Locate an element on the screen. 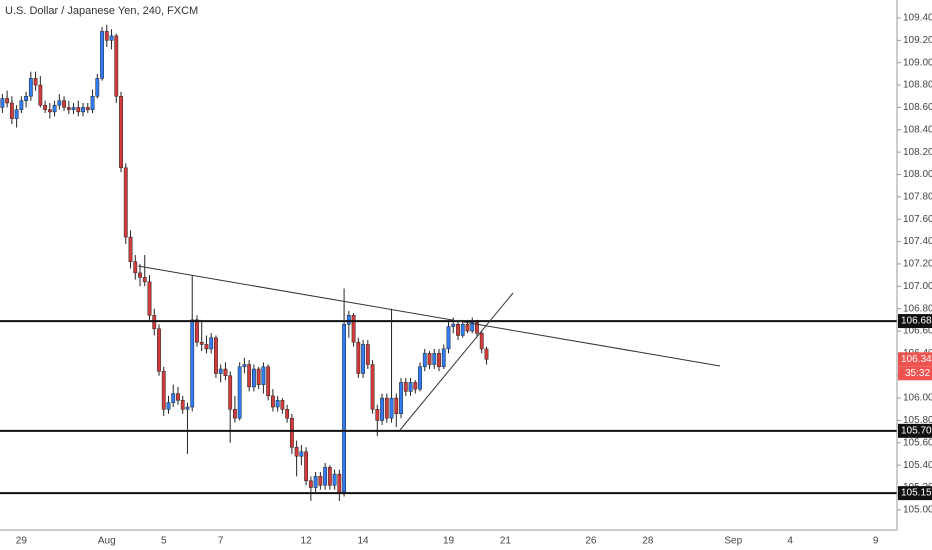  y-tick-label: 107.200 is located at coordinates (917, 264).